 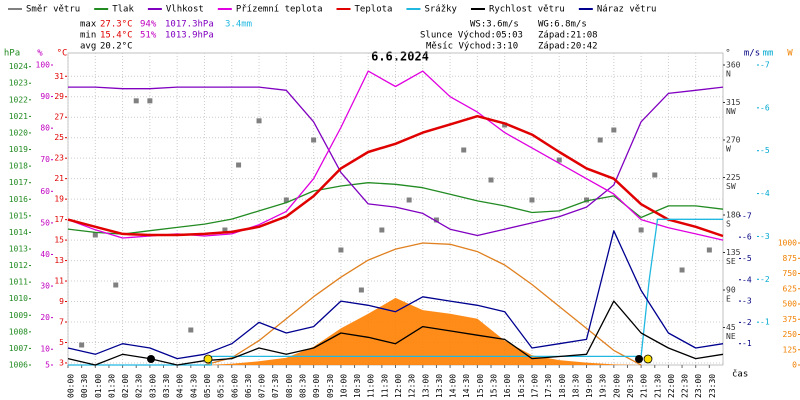 I want to click on compass-label: SW, so click(x=731, y=186).